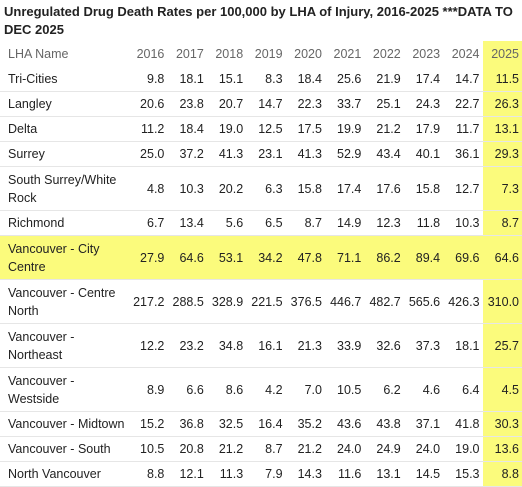  I want to click on cell-value: 52.9, so click(344, 154).